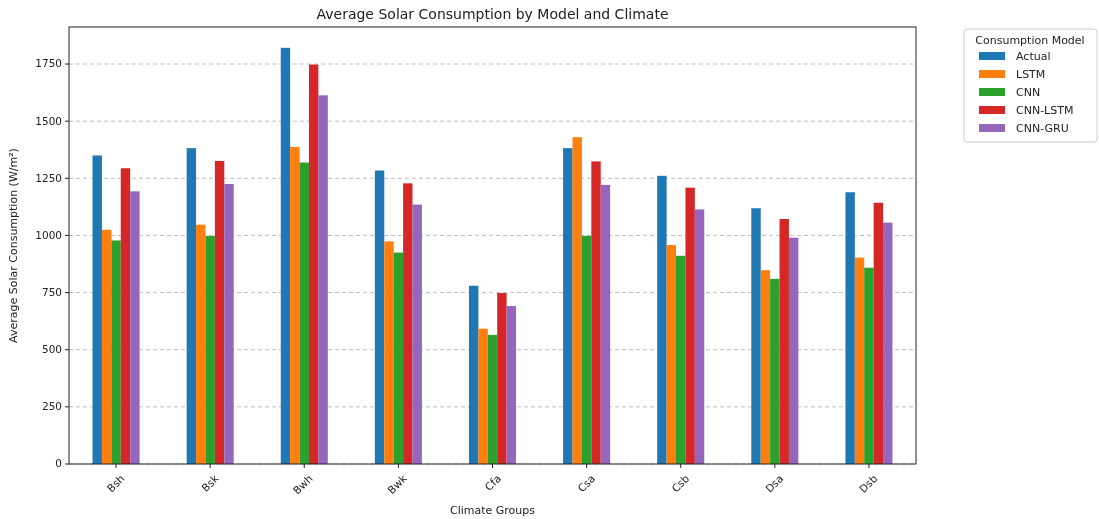 The width and height of the screenshot is (1099, 519). Describe the element at coordinates (492, 14) in the screenshot. I see `chart-title: Average Solar Consumption by Model and Climate` at that location.